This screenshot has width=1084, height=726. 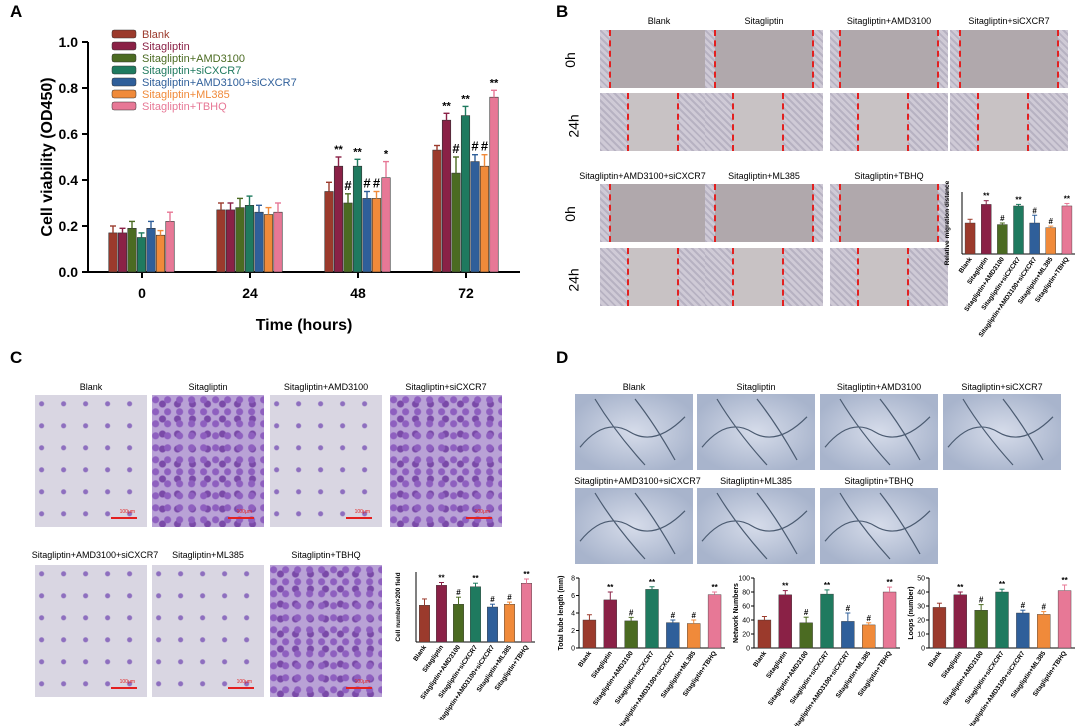 What do you see at coordinates (69, 42) in the screenshot?
I see `y-tick-label: 1.0` at bounding box center [69, 42].